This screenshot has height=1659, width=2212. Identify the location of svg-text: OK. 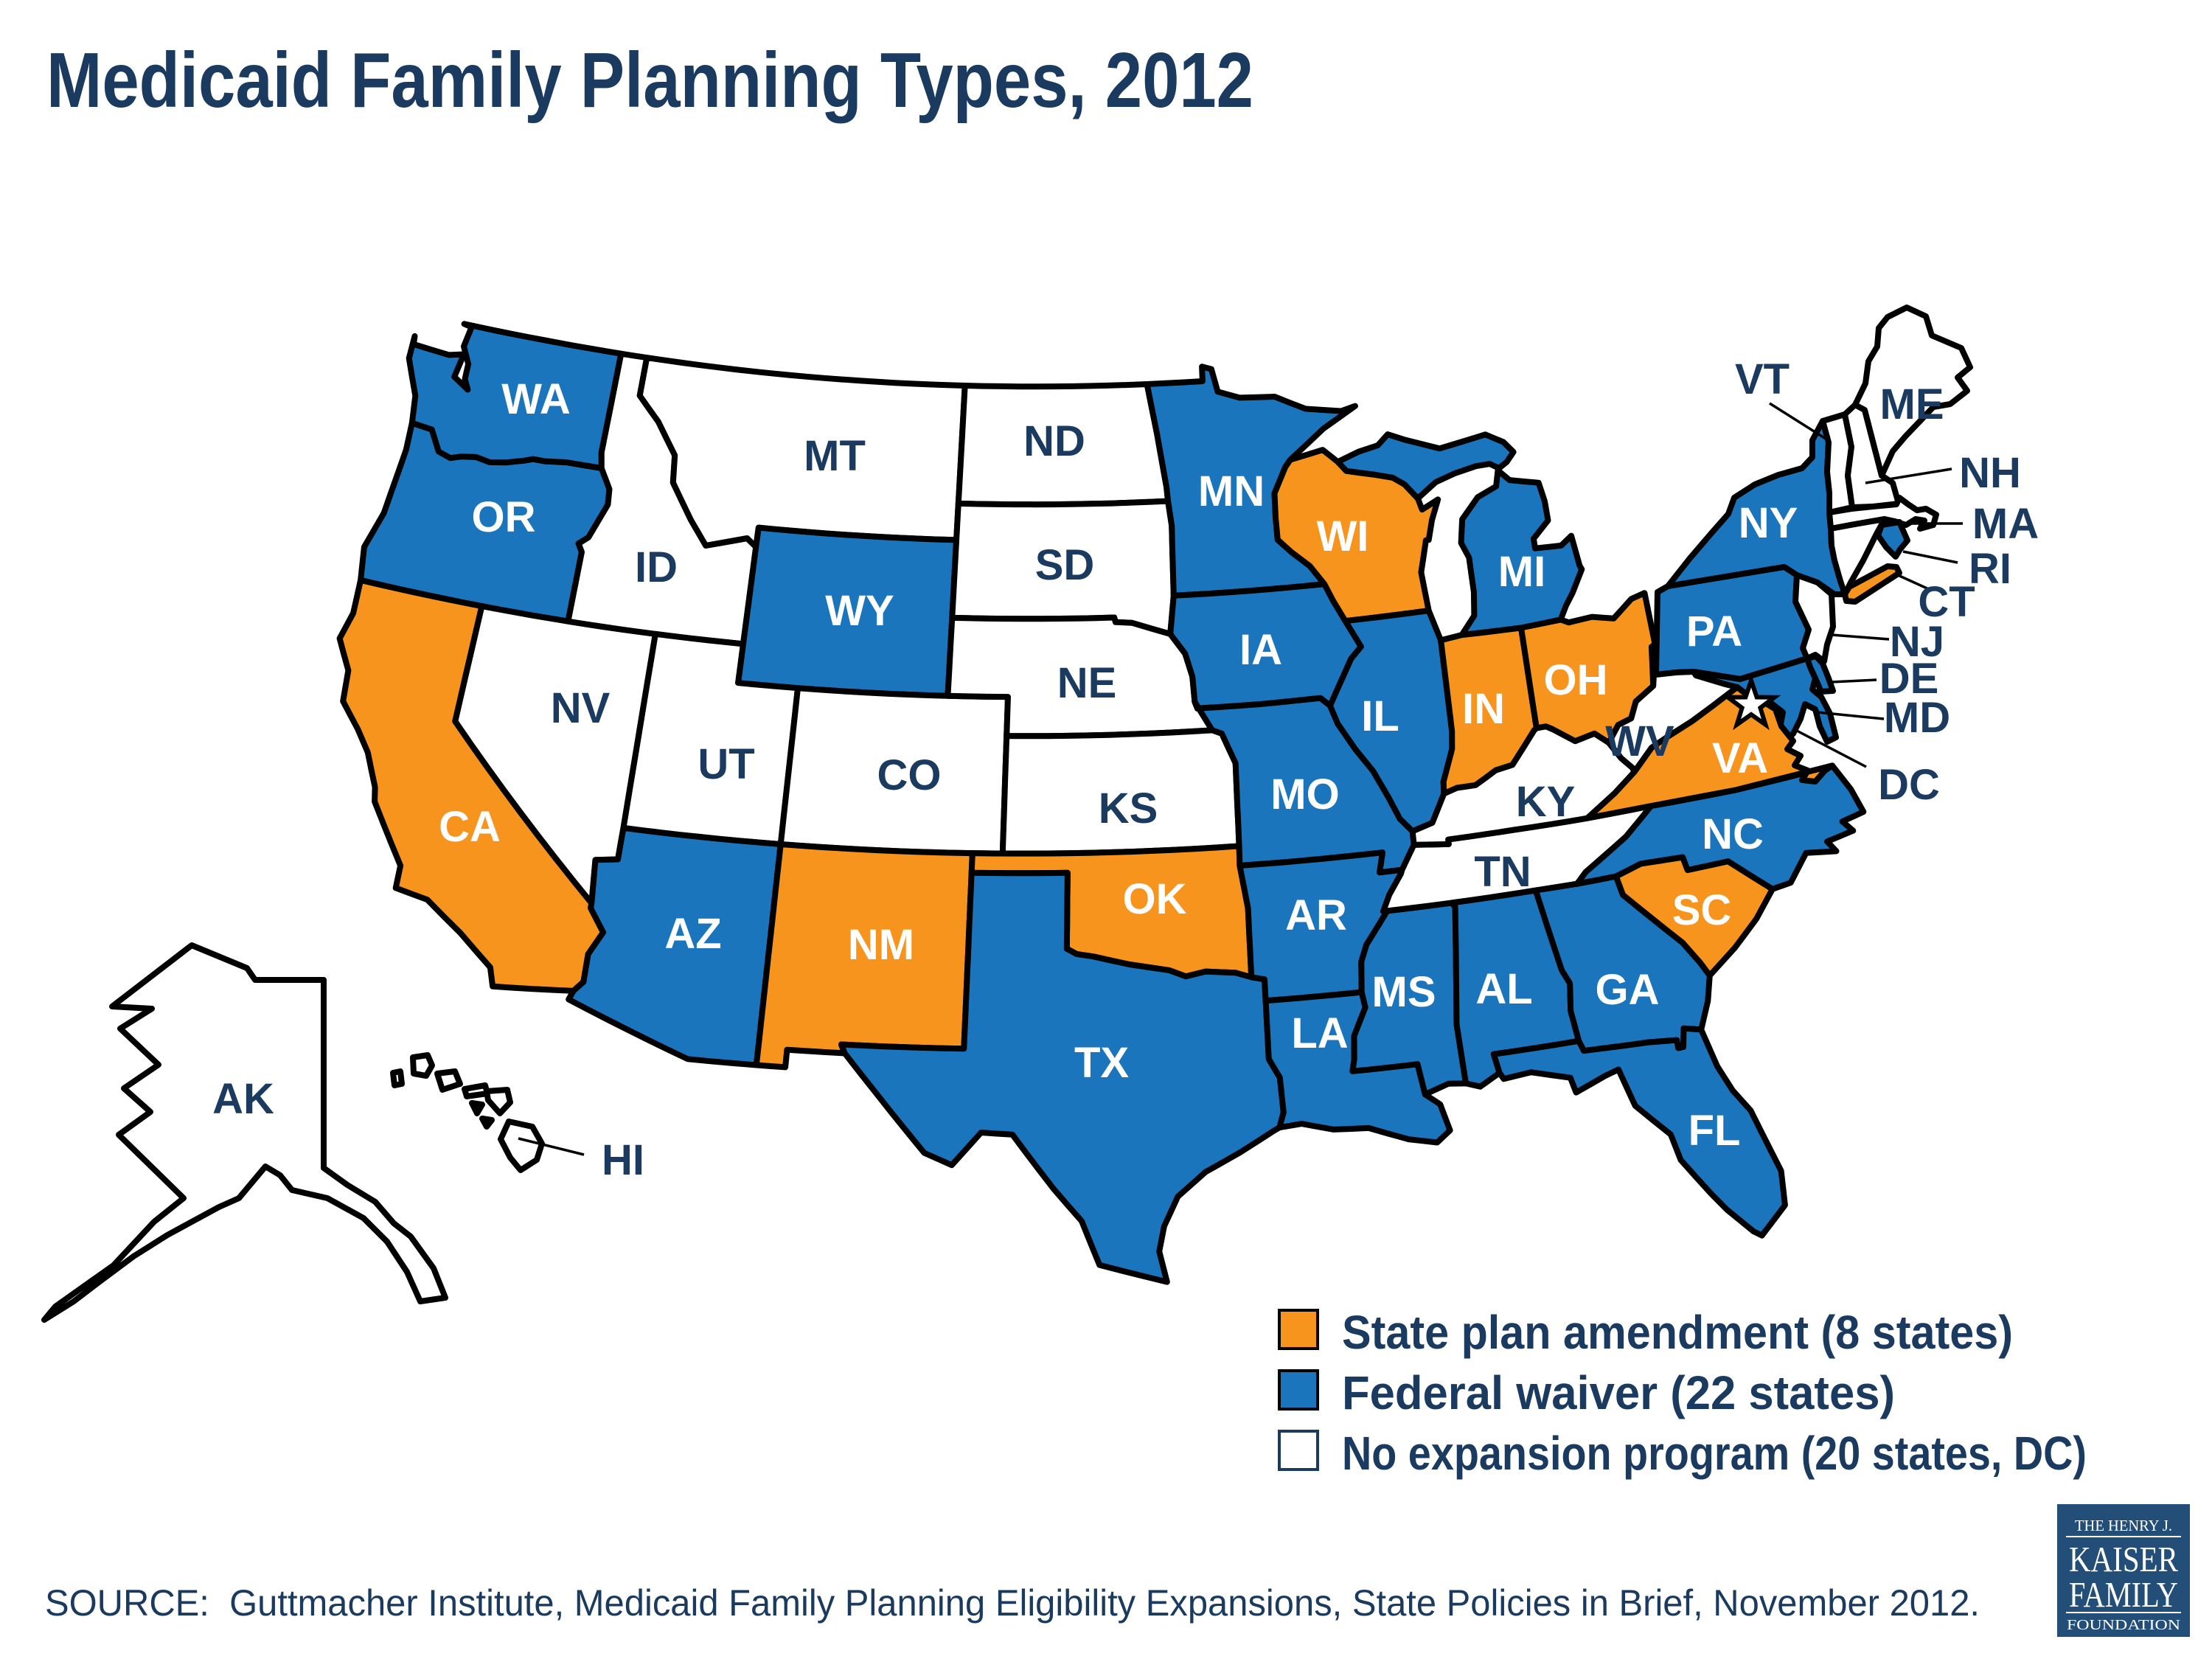
(1155, 899).